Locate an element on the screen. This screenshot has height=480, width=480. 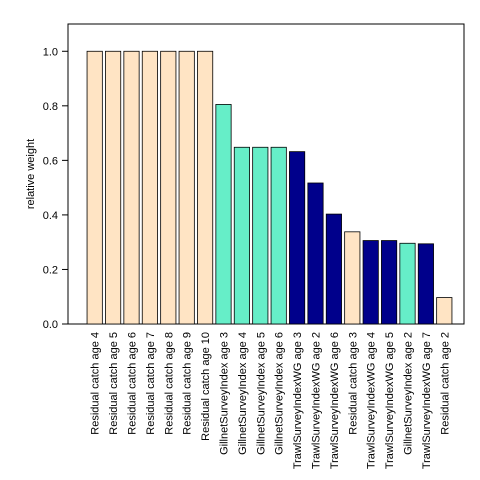
y-tick-label: 1.0 is located at coordinates (50, 52).